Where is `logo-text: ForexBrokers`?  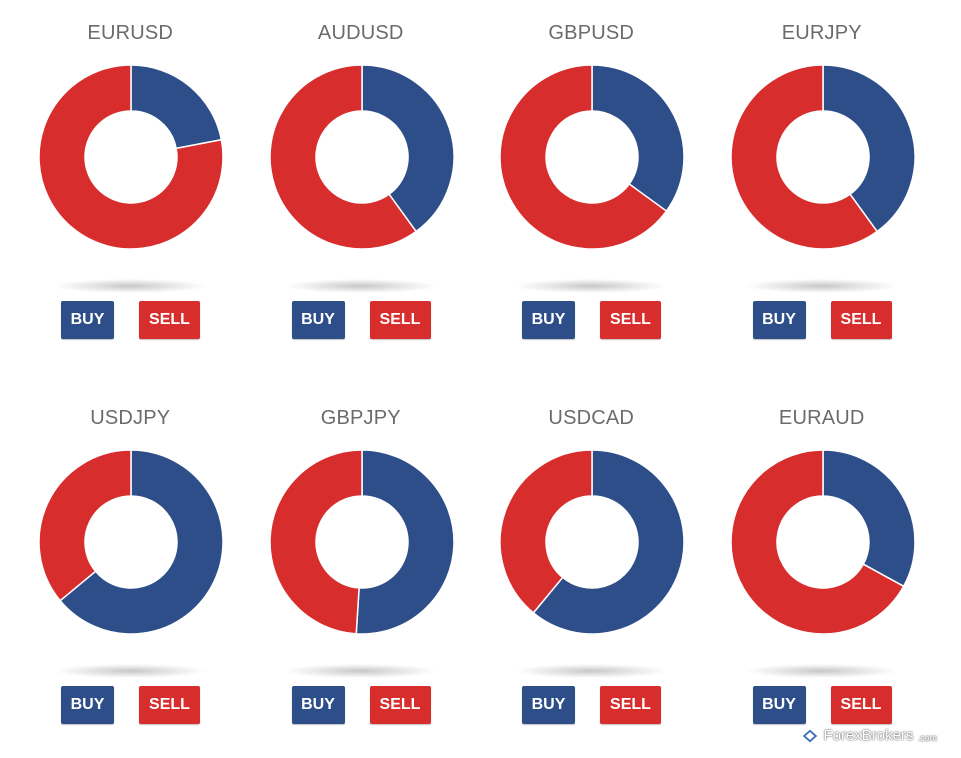
logo-text: ForexBrokers is located at coordinates (868, 735).